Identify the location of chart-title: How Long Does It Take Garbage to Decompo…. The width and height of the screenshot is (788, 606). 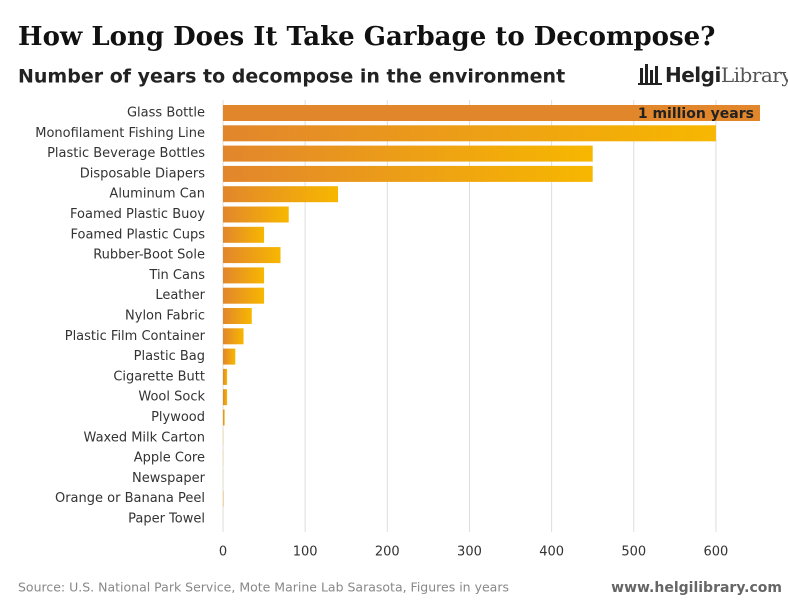
(366, 37).